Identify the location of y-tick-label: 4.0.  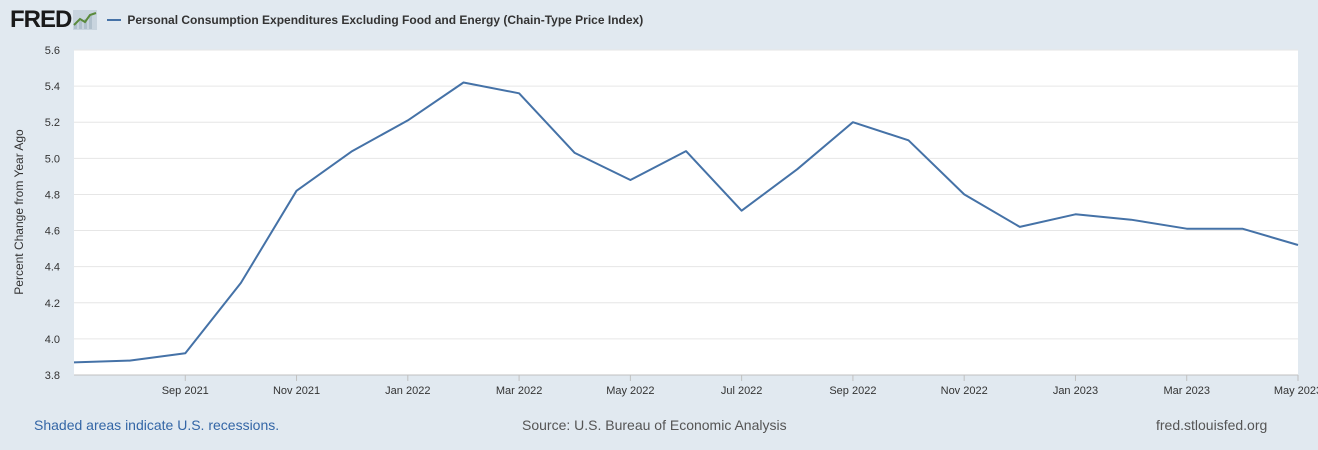
(52, 340).